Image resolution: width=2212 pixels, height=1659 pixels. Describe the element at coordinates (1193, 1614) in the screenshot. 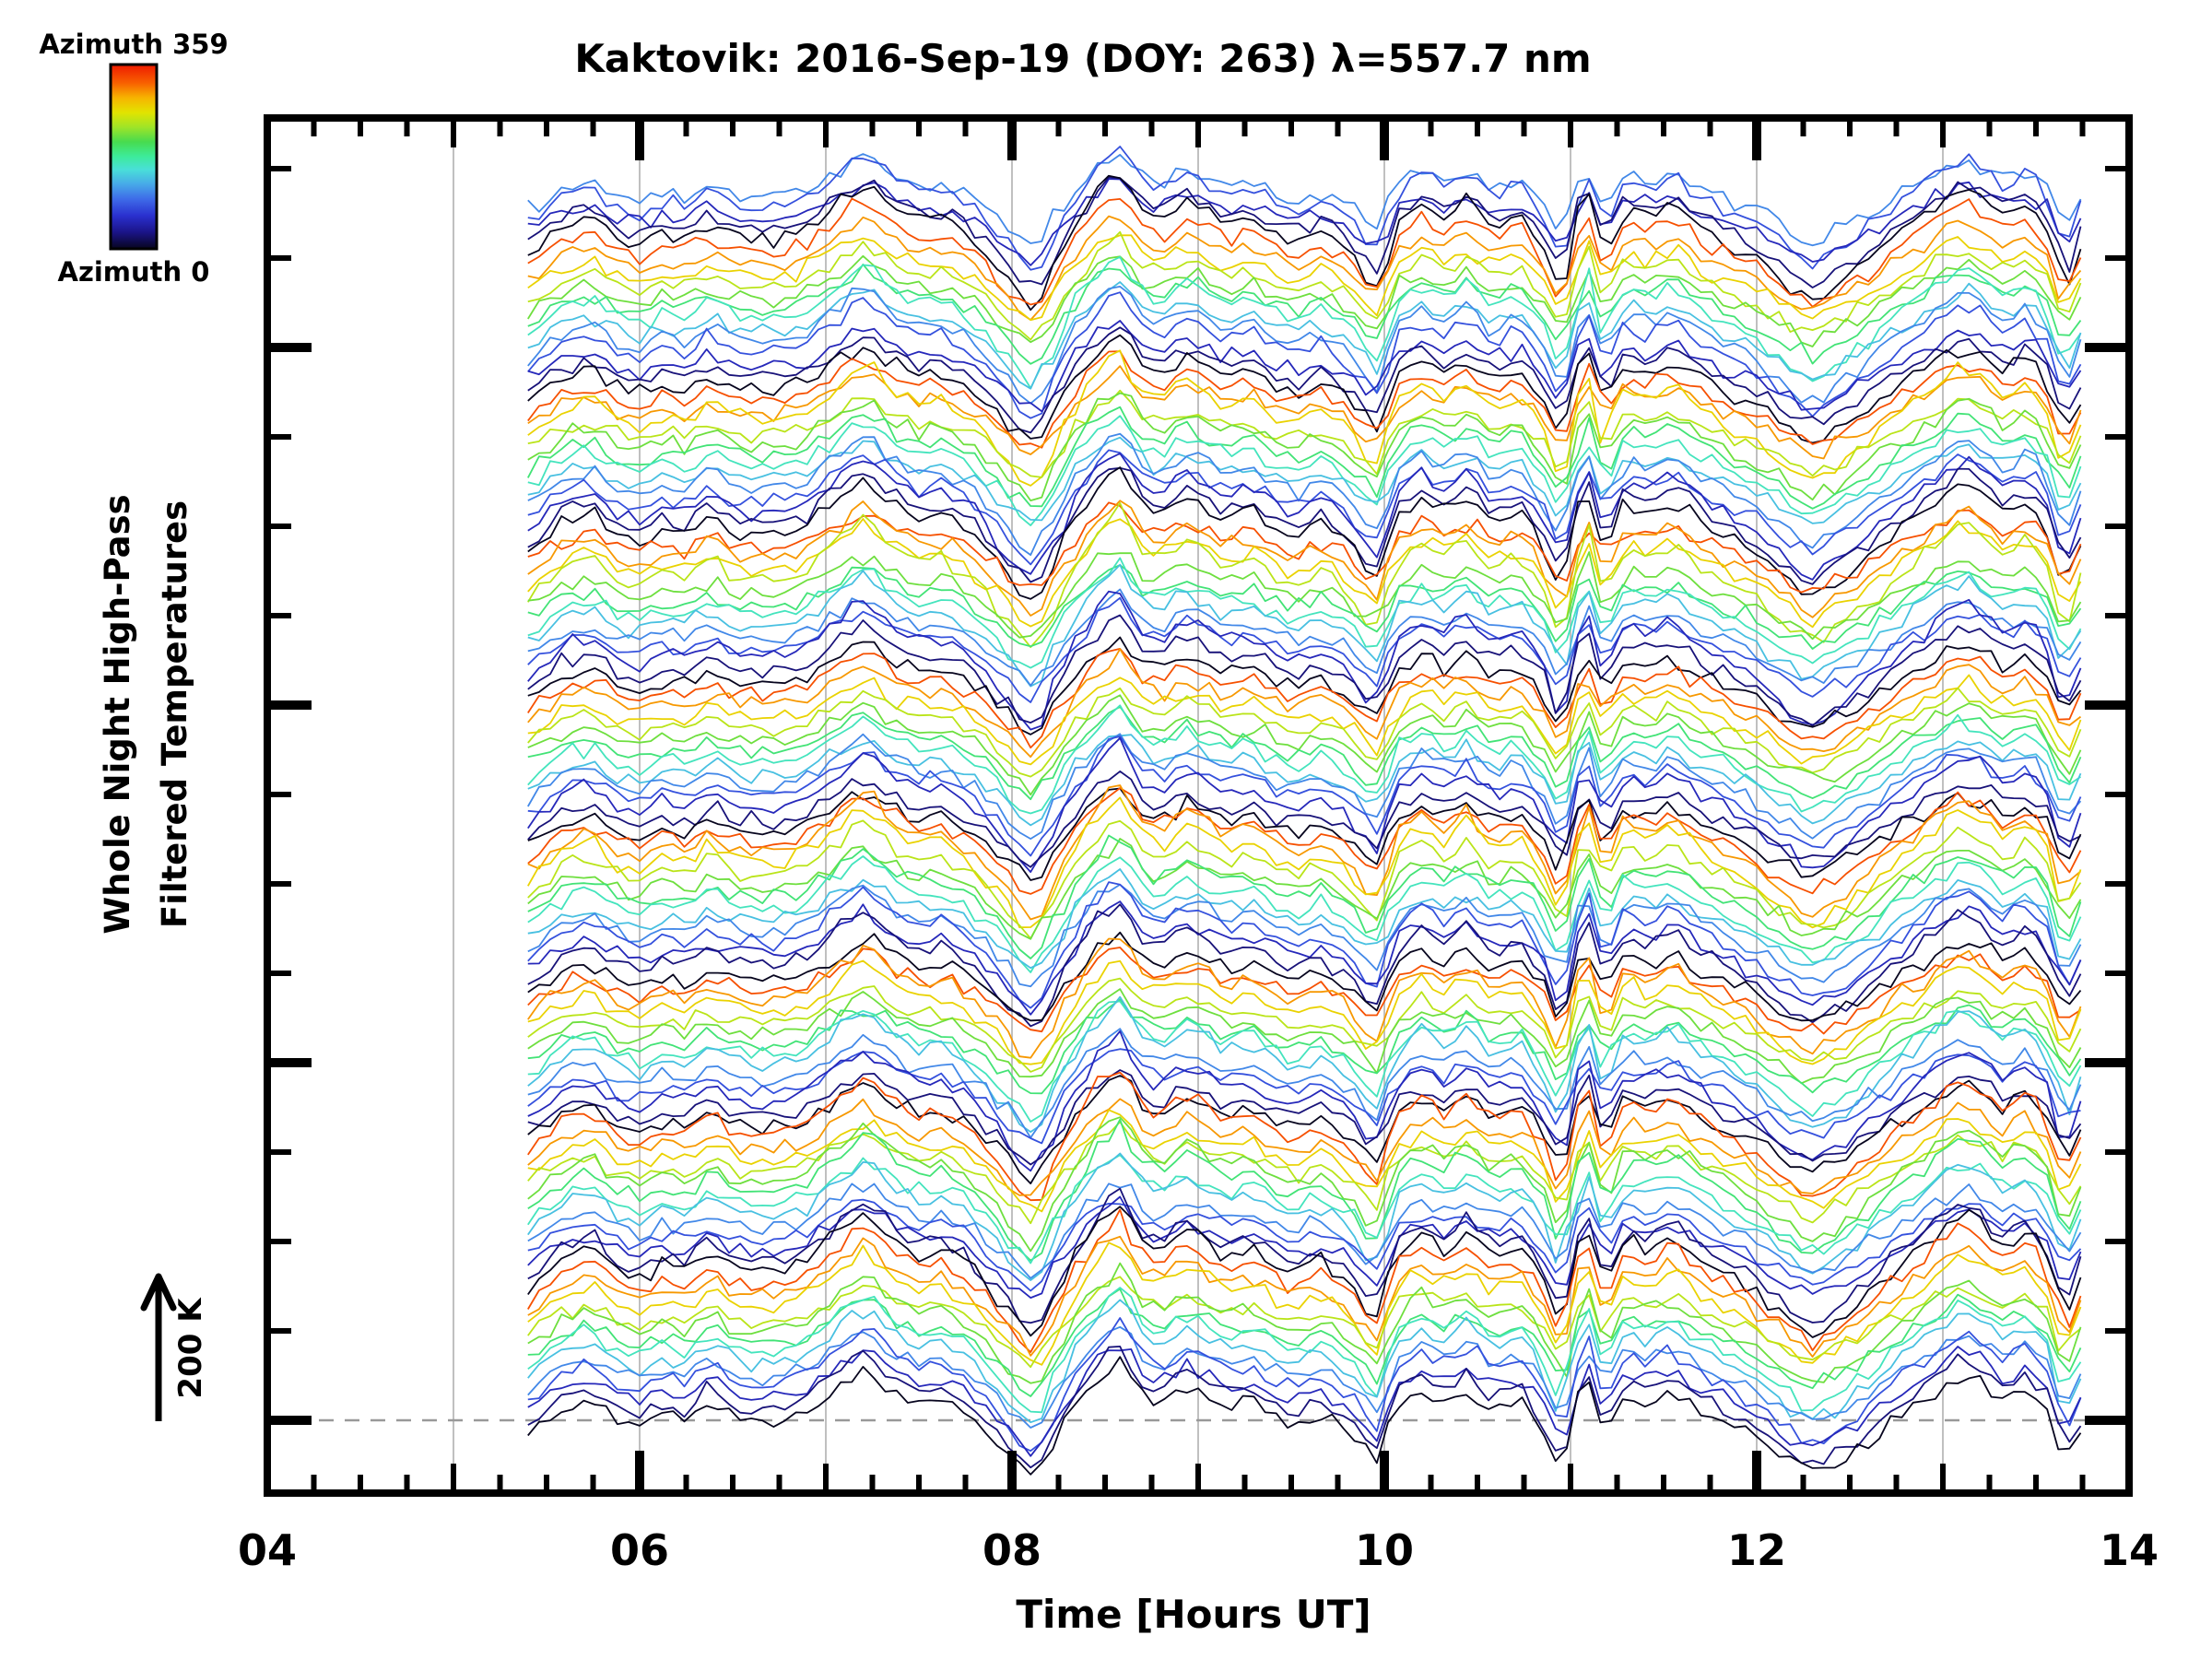

I see `x-axis-label: Time [Hours UT]` at that location.